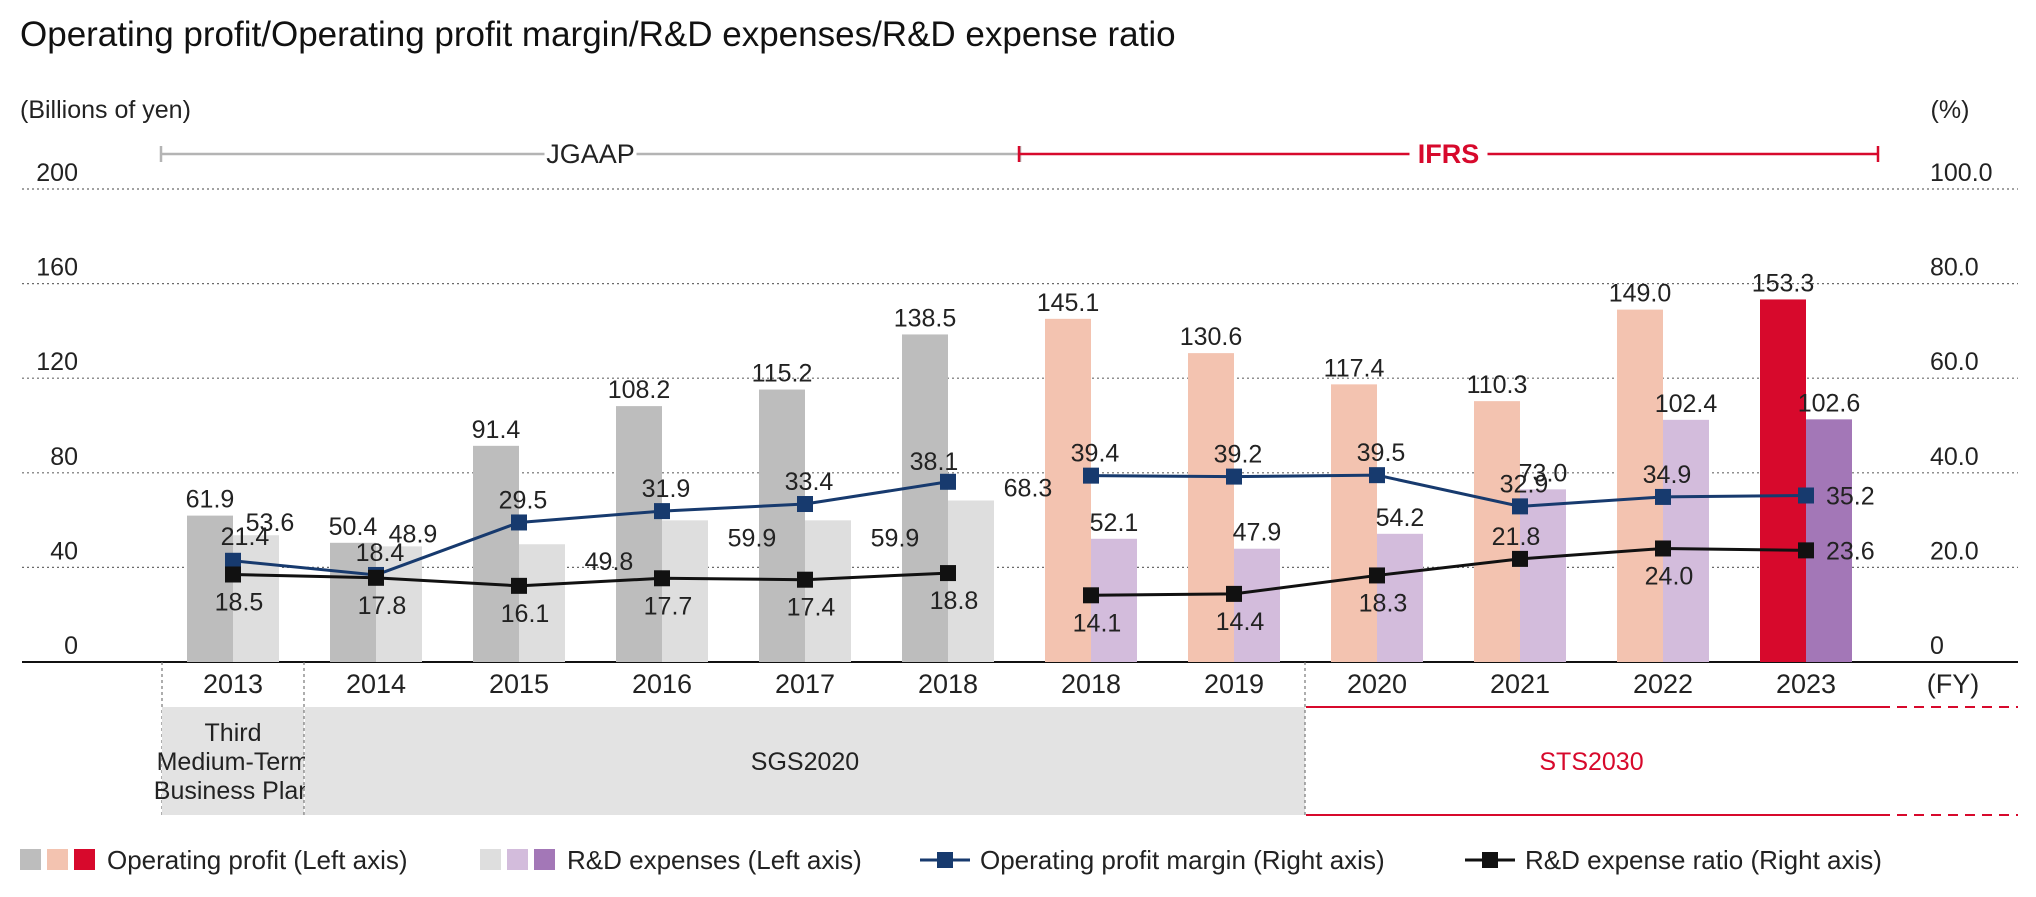 The height and width of the screenshot is (897, 2036). What do you see at coordinates (1663, 684) in the screenshot?
I see `x-tick-label: 2022` at bounding box center [1663, 684].